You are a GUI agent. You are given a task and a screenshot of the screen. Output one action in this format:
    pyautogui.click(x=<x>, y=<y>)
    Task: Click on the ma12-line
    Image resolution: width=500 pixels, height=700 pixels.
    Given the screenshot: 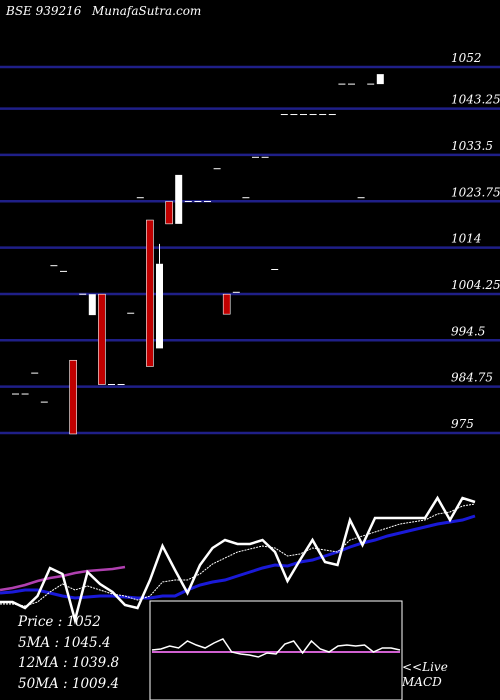 What is the action you would take?
    pyautogui.click(x=238, y=557)
    